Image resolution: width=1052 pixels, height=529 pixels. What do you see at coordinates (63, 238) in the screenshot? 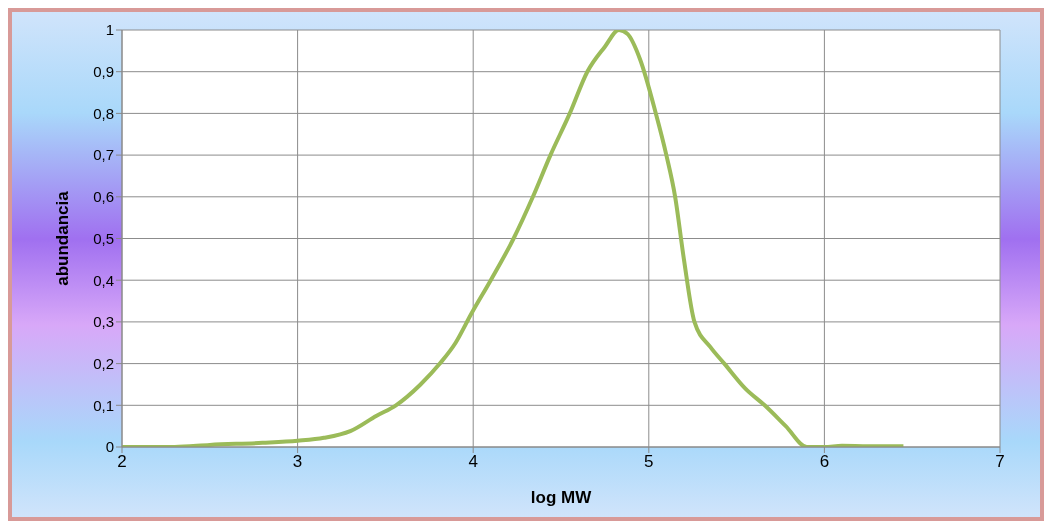
I see `y-axis-title: abundancia` at bounding box center [63, 238].